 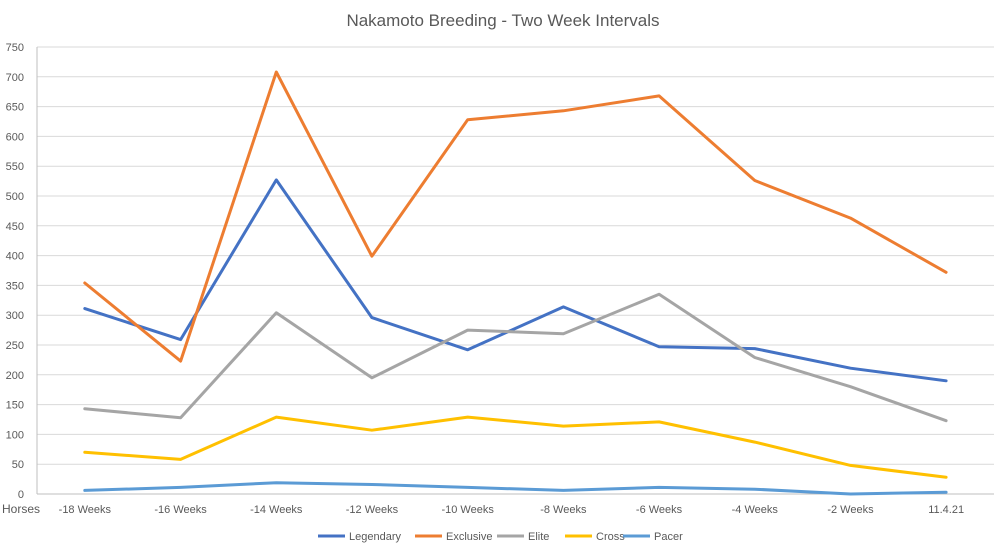 What do you see at coordinates (467, 510) in the screenshot?
I see `x-tick-label: -10 Weeks` at bounding box center [467, 510].